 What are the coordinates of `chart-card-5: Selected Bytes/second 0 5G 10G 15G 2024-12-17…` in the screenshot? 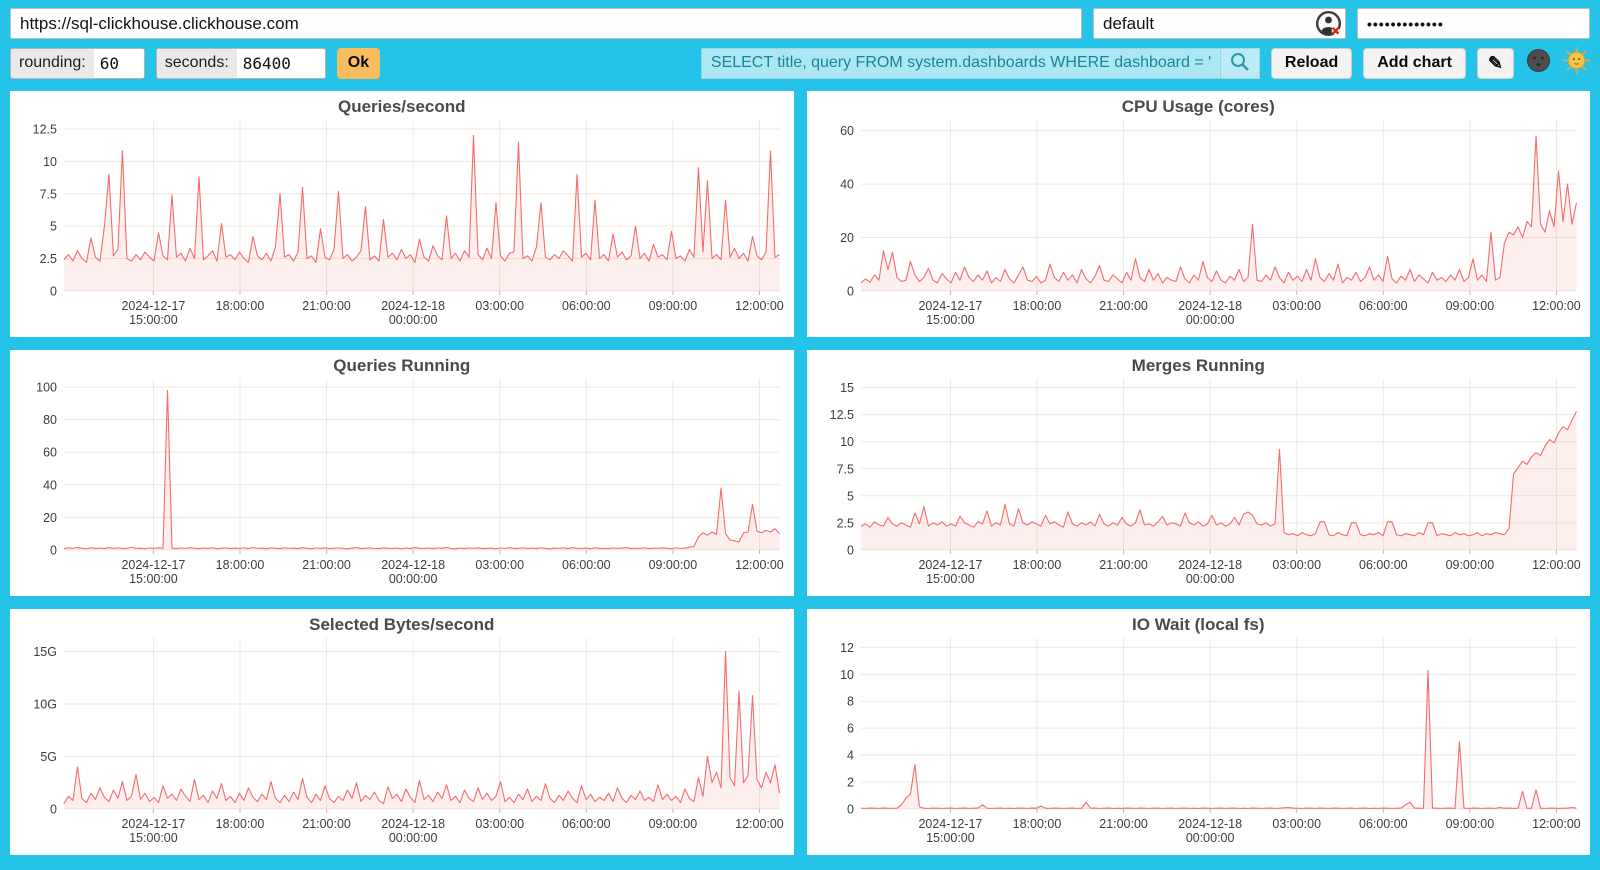 It's located at (402, 732).